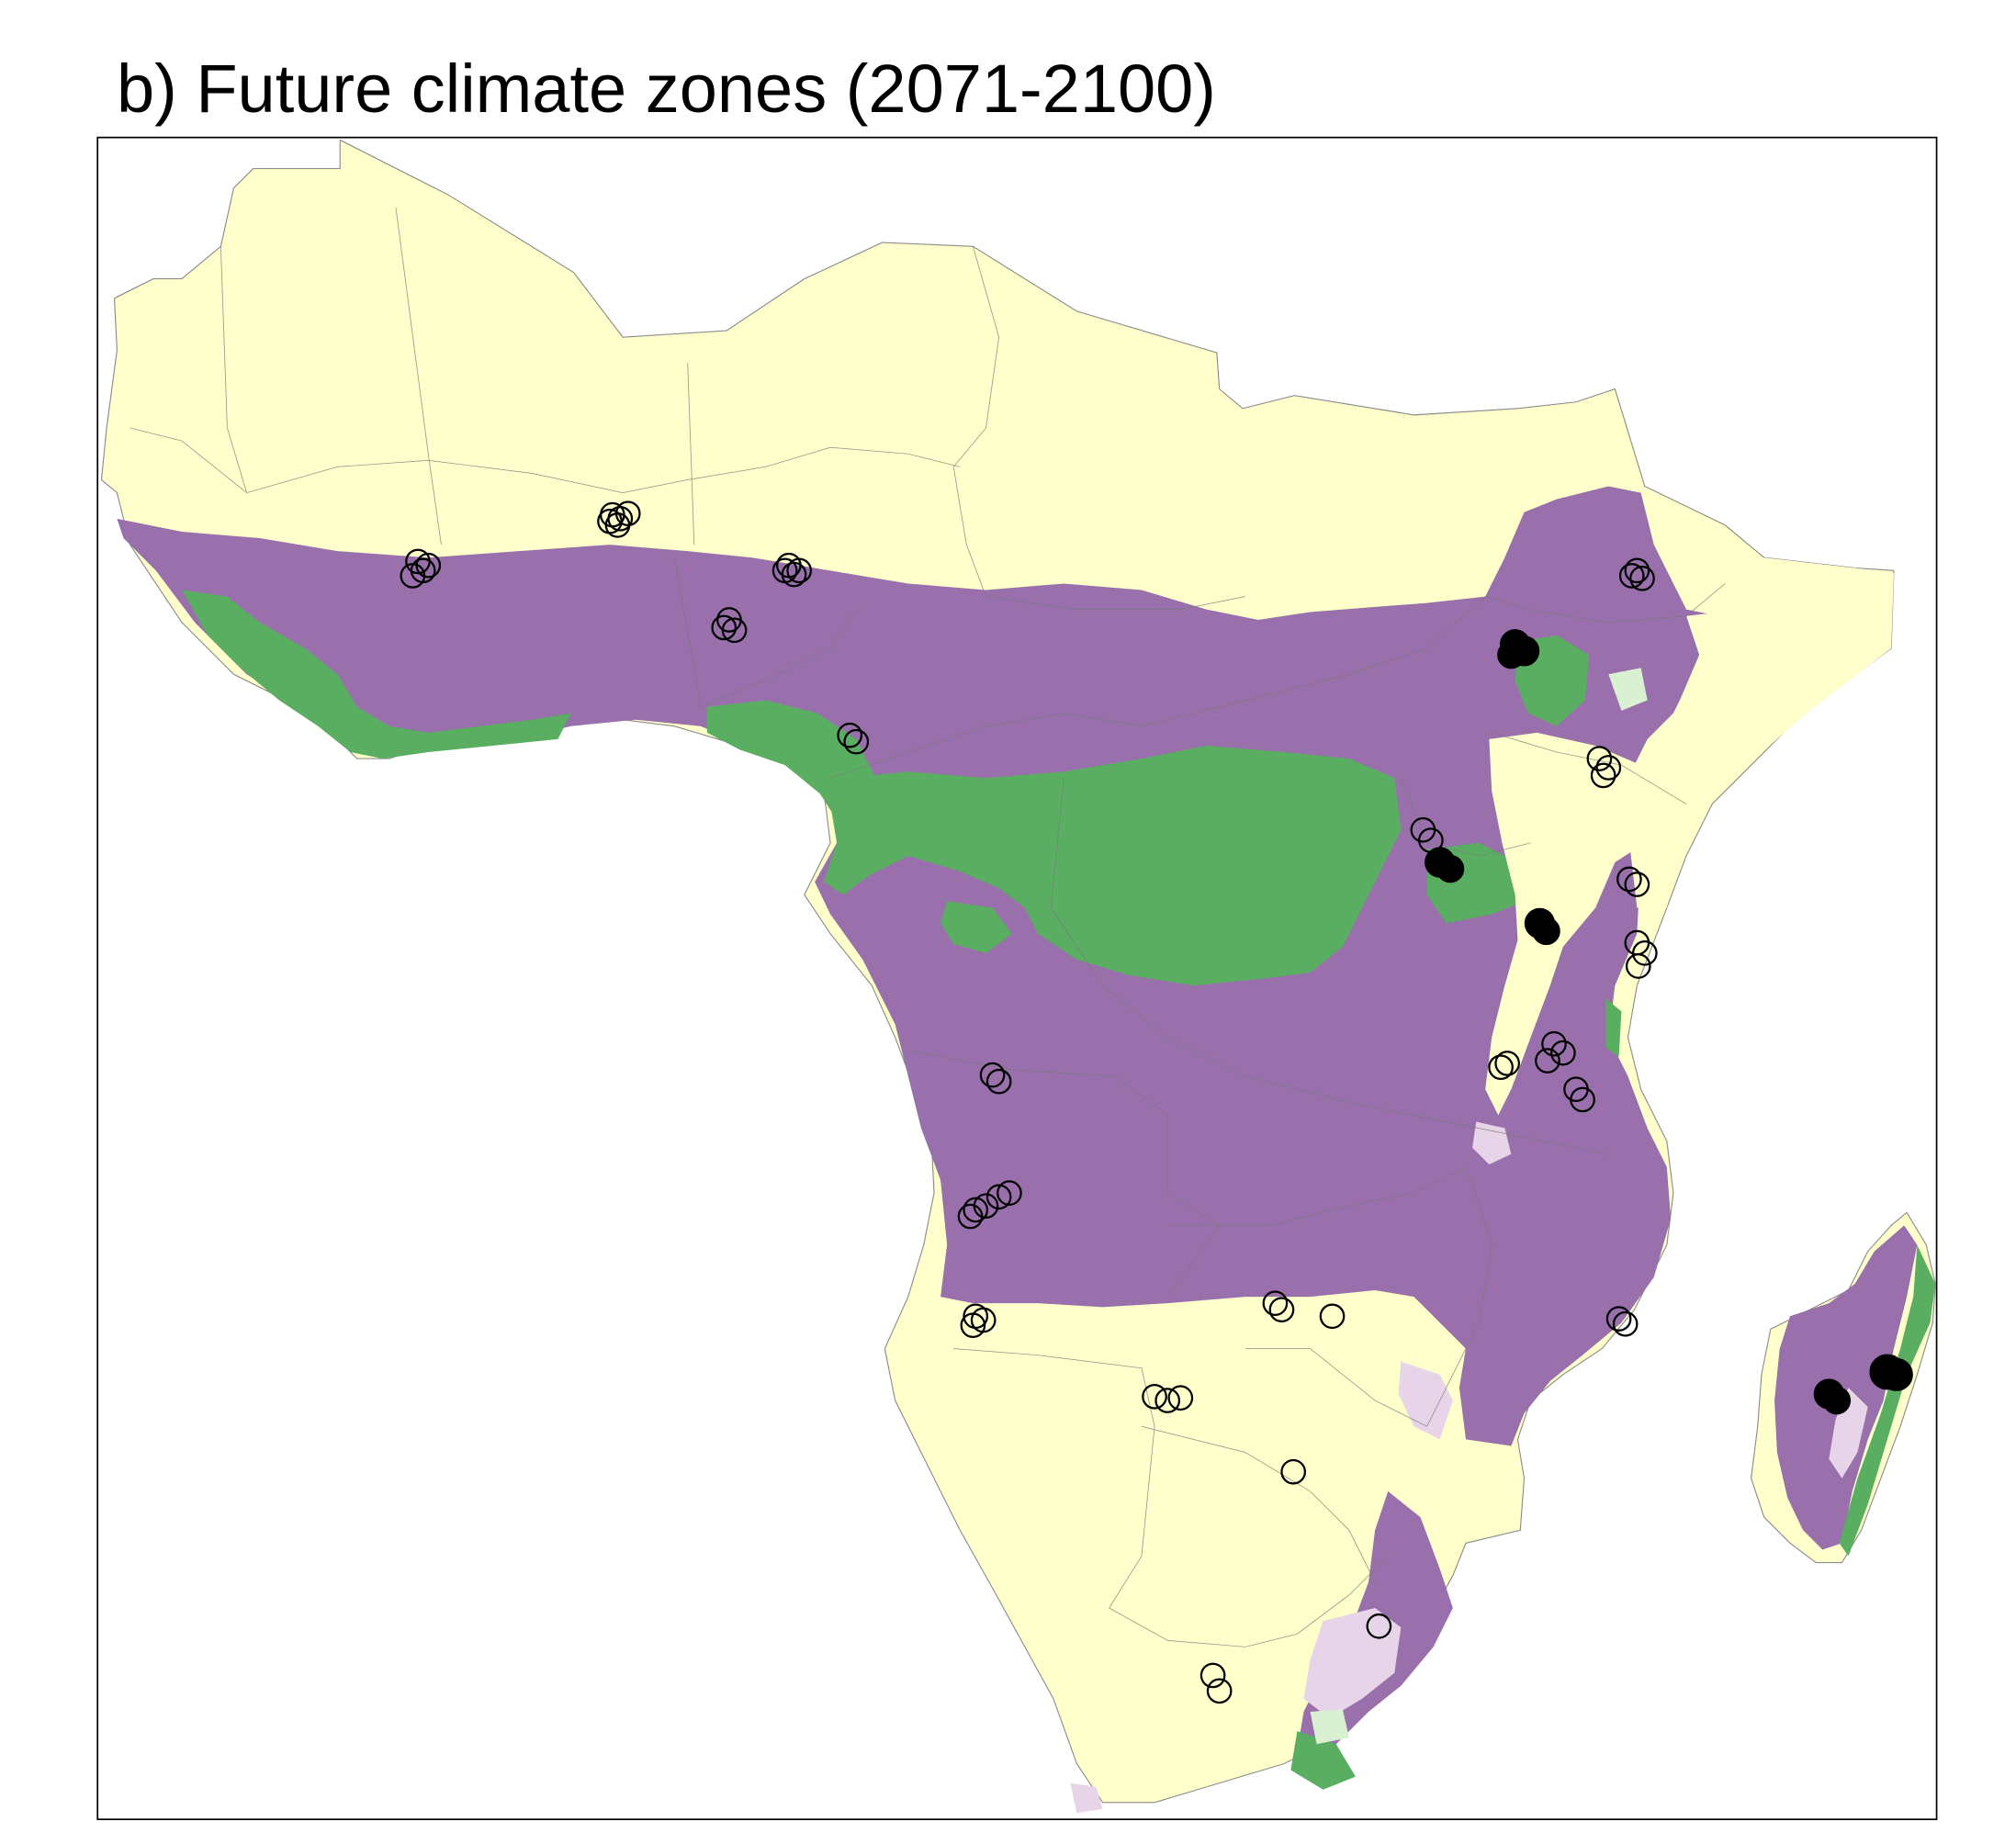  What do you see at coordinates (1613, 1027) in the screenshot?
I see `humid-kenya-coast` at bounding box center [1613, 1027].